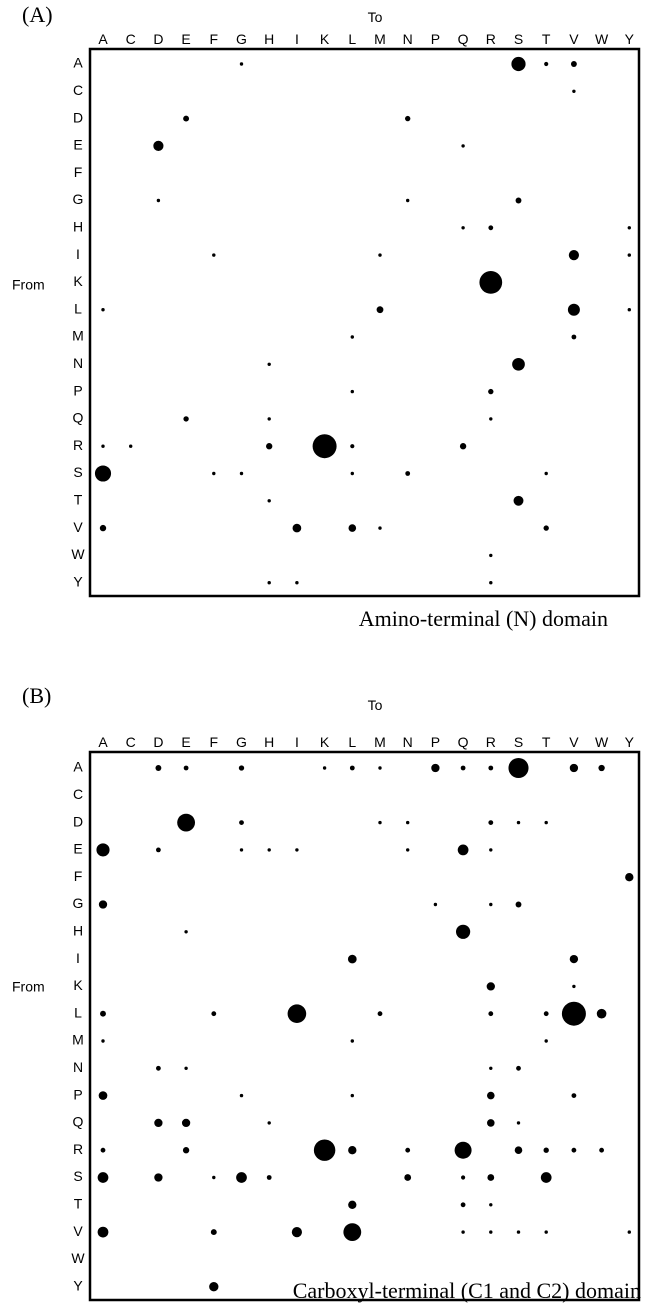 The height and width of the screenshot is (1307, 651). I want to click on panel-a-from-tick-k: K, so click(78, 281).